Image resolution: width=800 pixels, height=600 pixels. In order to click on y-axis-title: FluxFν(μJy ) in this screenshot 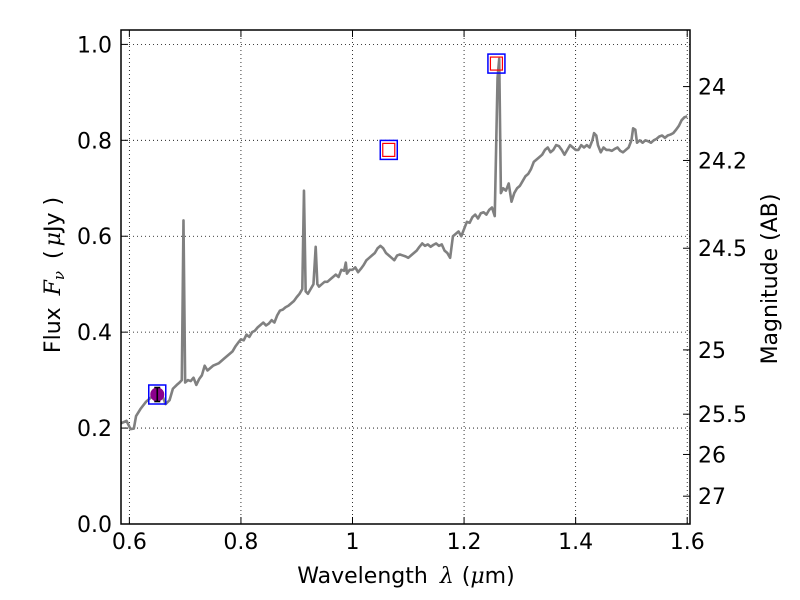, I will do `click(54, 275)`.